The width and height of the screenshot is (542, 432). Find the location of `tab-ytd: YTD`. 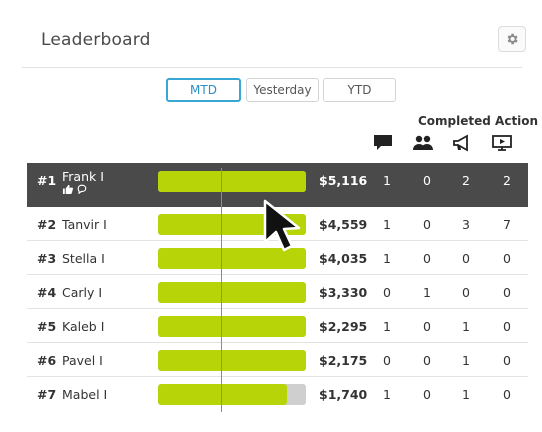

tab-ytd: YTD is located at coordinates (359, 90).